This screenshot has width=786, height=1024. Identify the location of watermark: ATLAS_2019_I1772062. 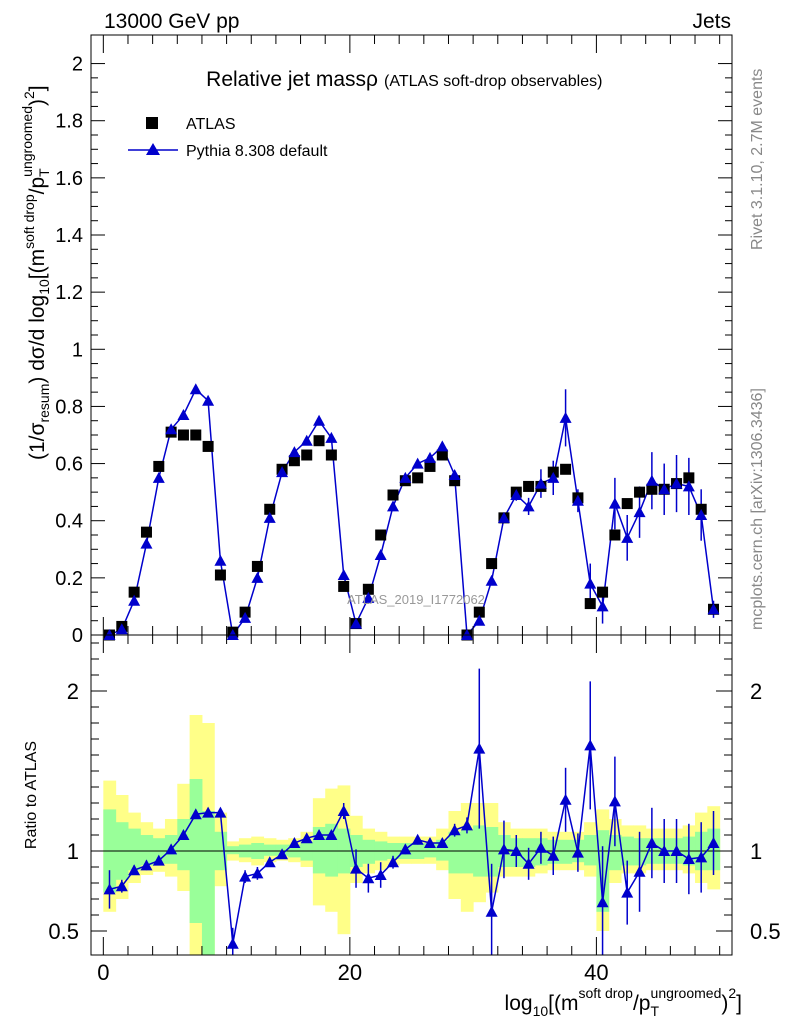
(416, 599).